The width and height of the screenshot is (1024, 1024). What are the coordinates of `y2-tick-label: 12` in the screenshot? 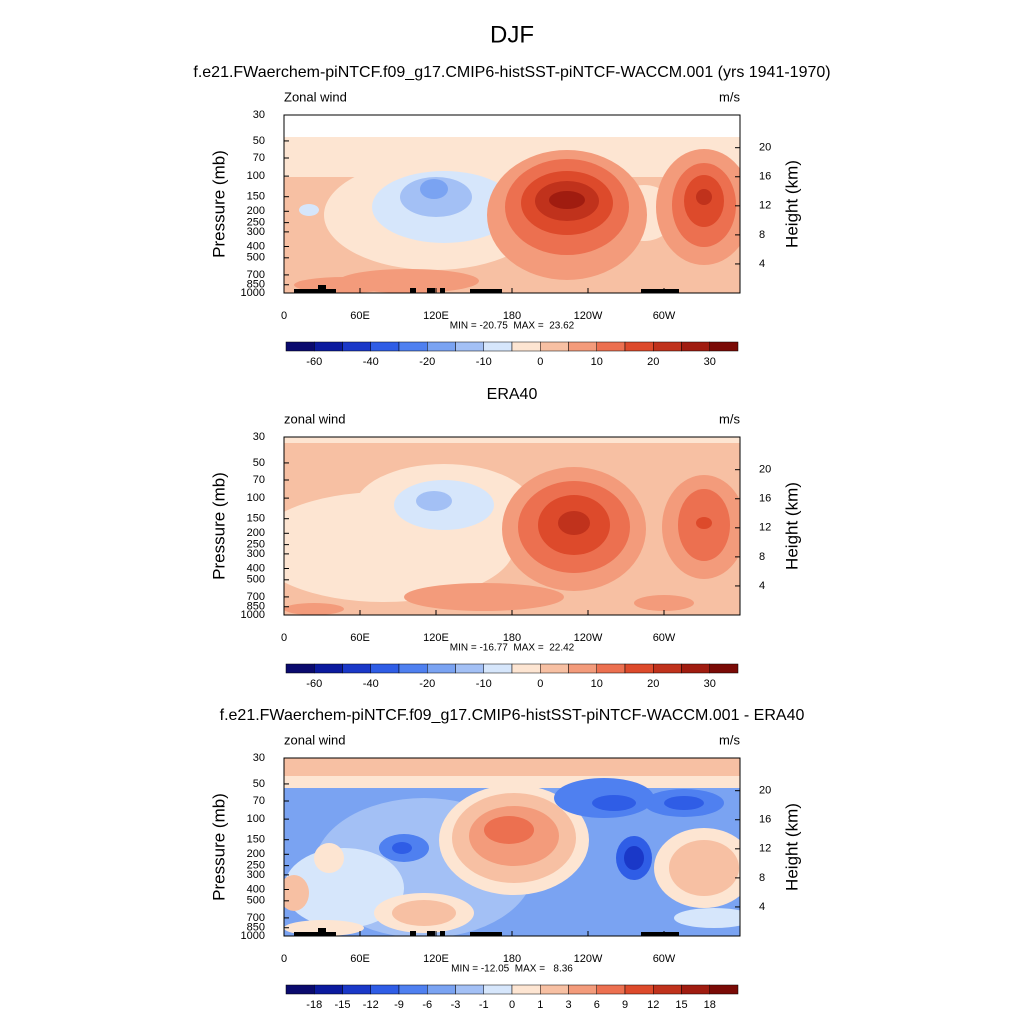 It's located at (765, 206).